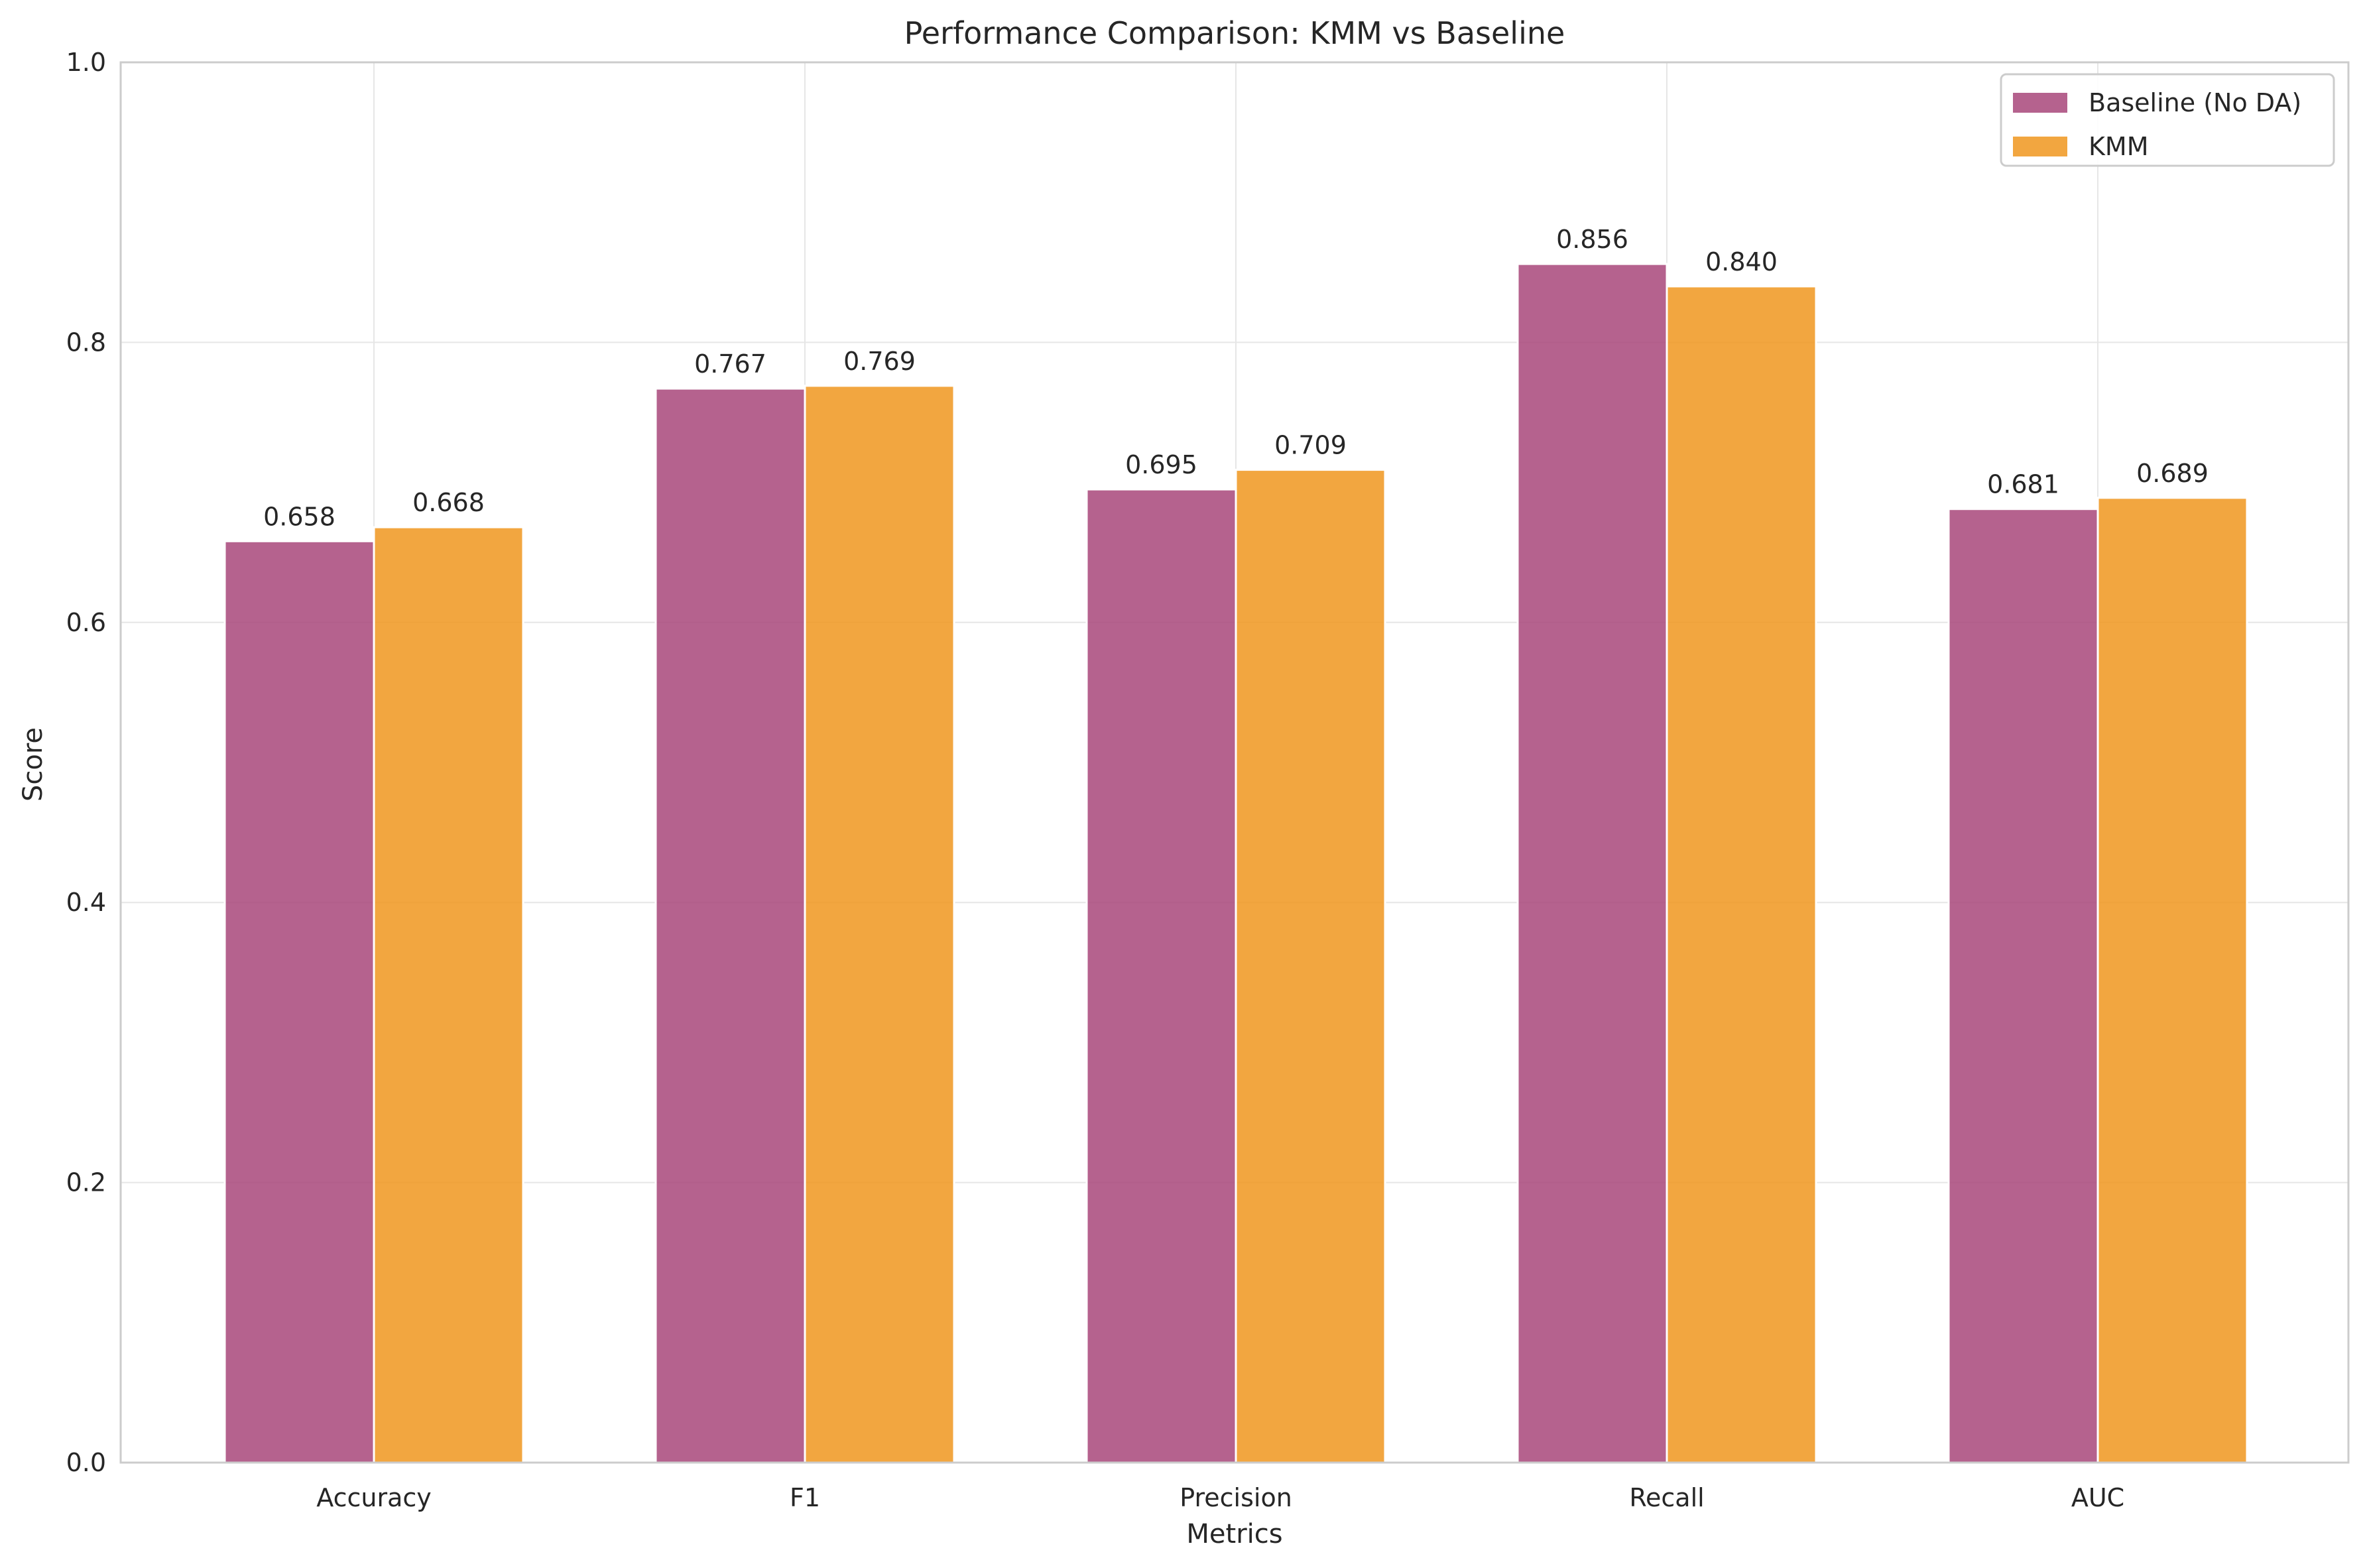 The image size is (2367, 1568). Describe the element at coordinates (730, 364) in the screenshot. I see `bar-value-label: 0.767` at that location.